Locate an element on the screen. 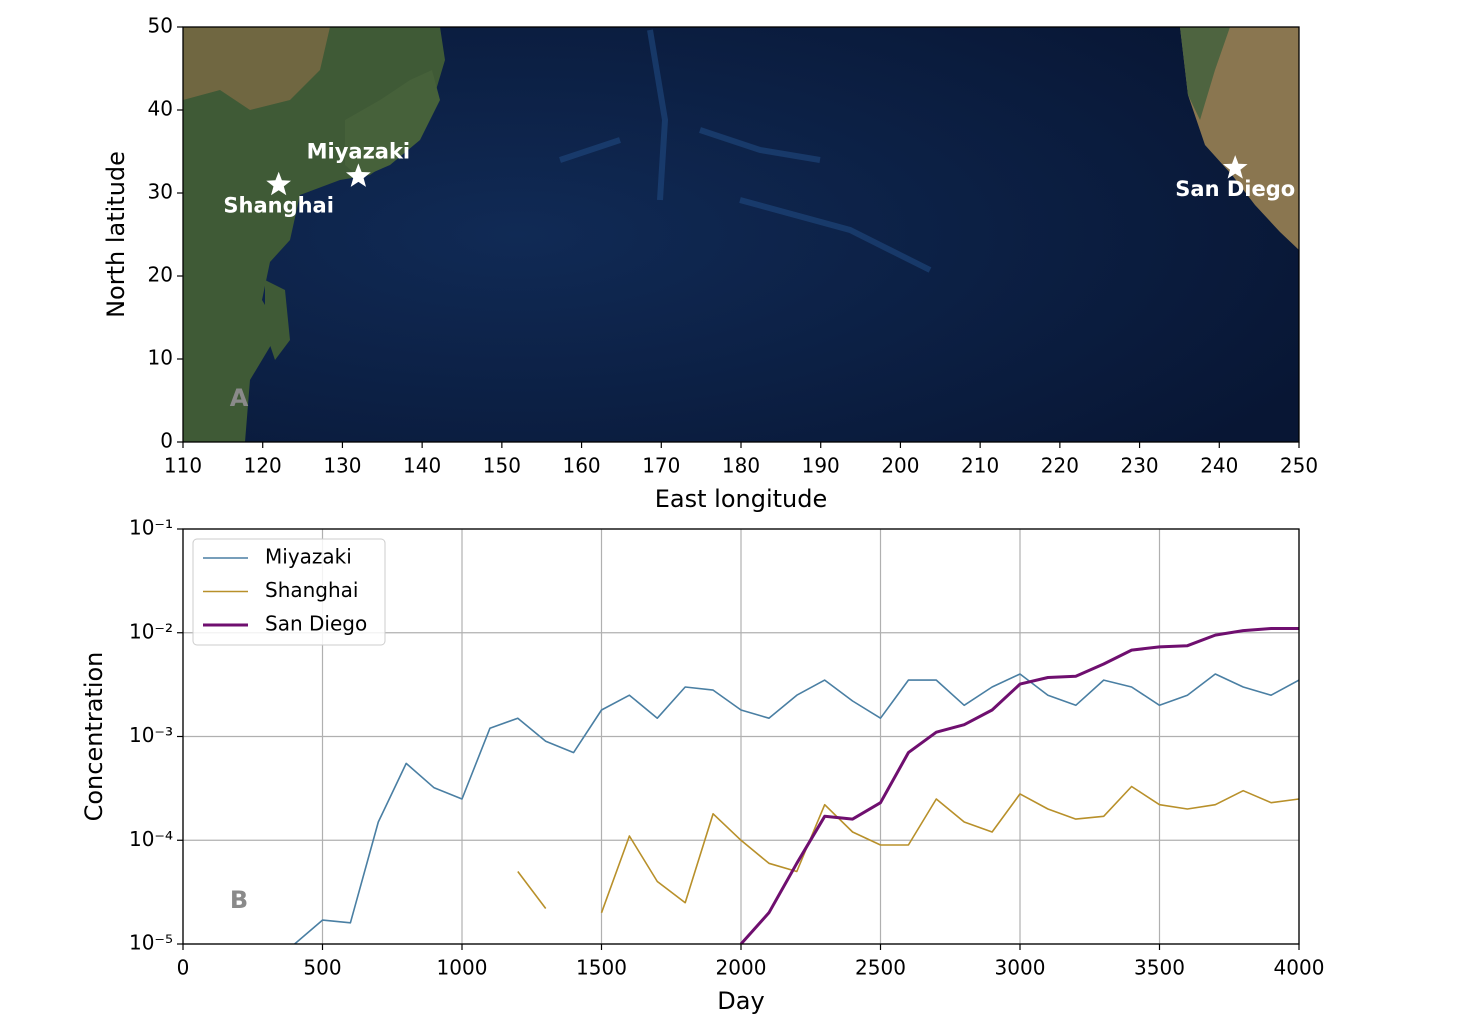  seafloor is located at coordinates (745, 151).